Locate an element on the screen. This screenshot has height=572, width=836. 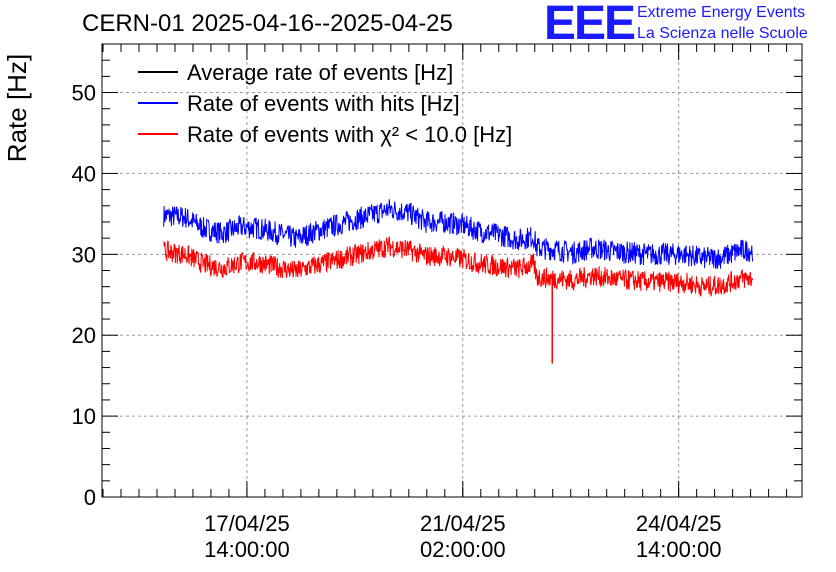
y-tick-label: 30 is located at coordinates (84, 254).